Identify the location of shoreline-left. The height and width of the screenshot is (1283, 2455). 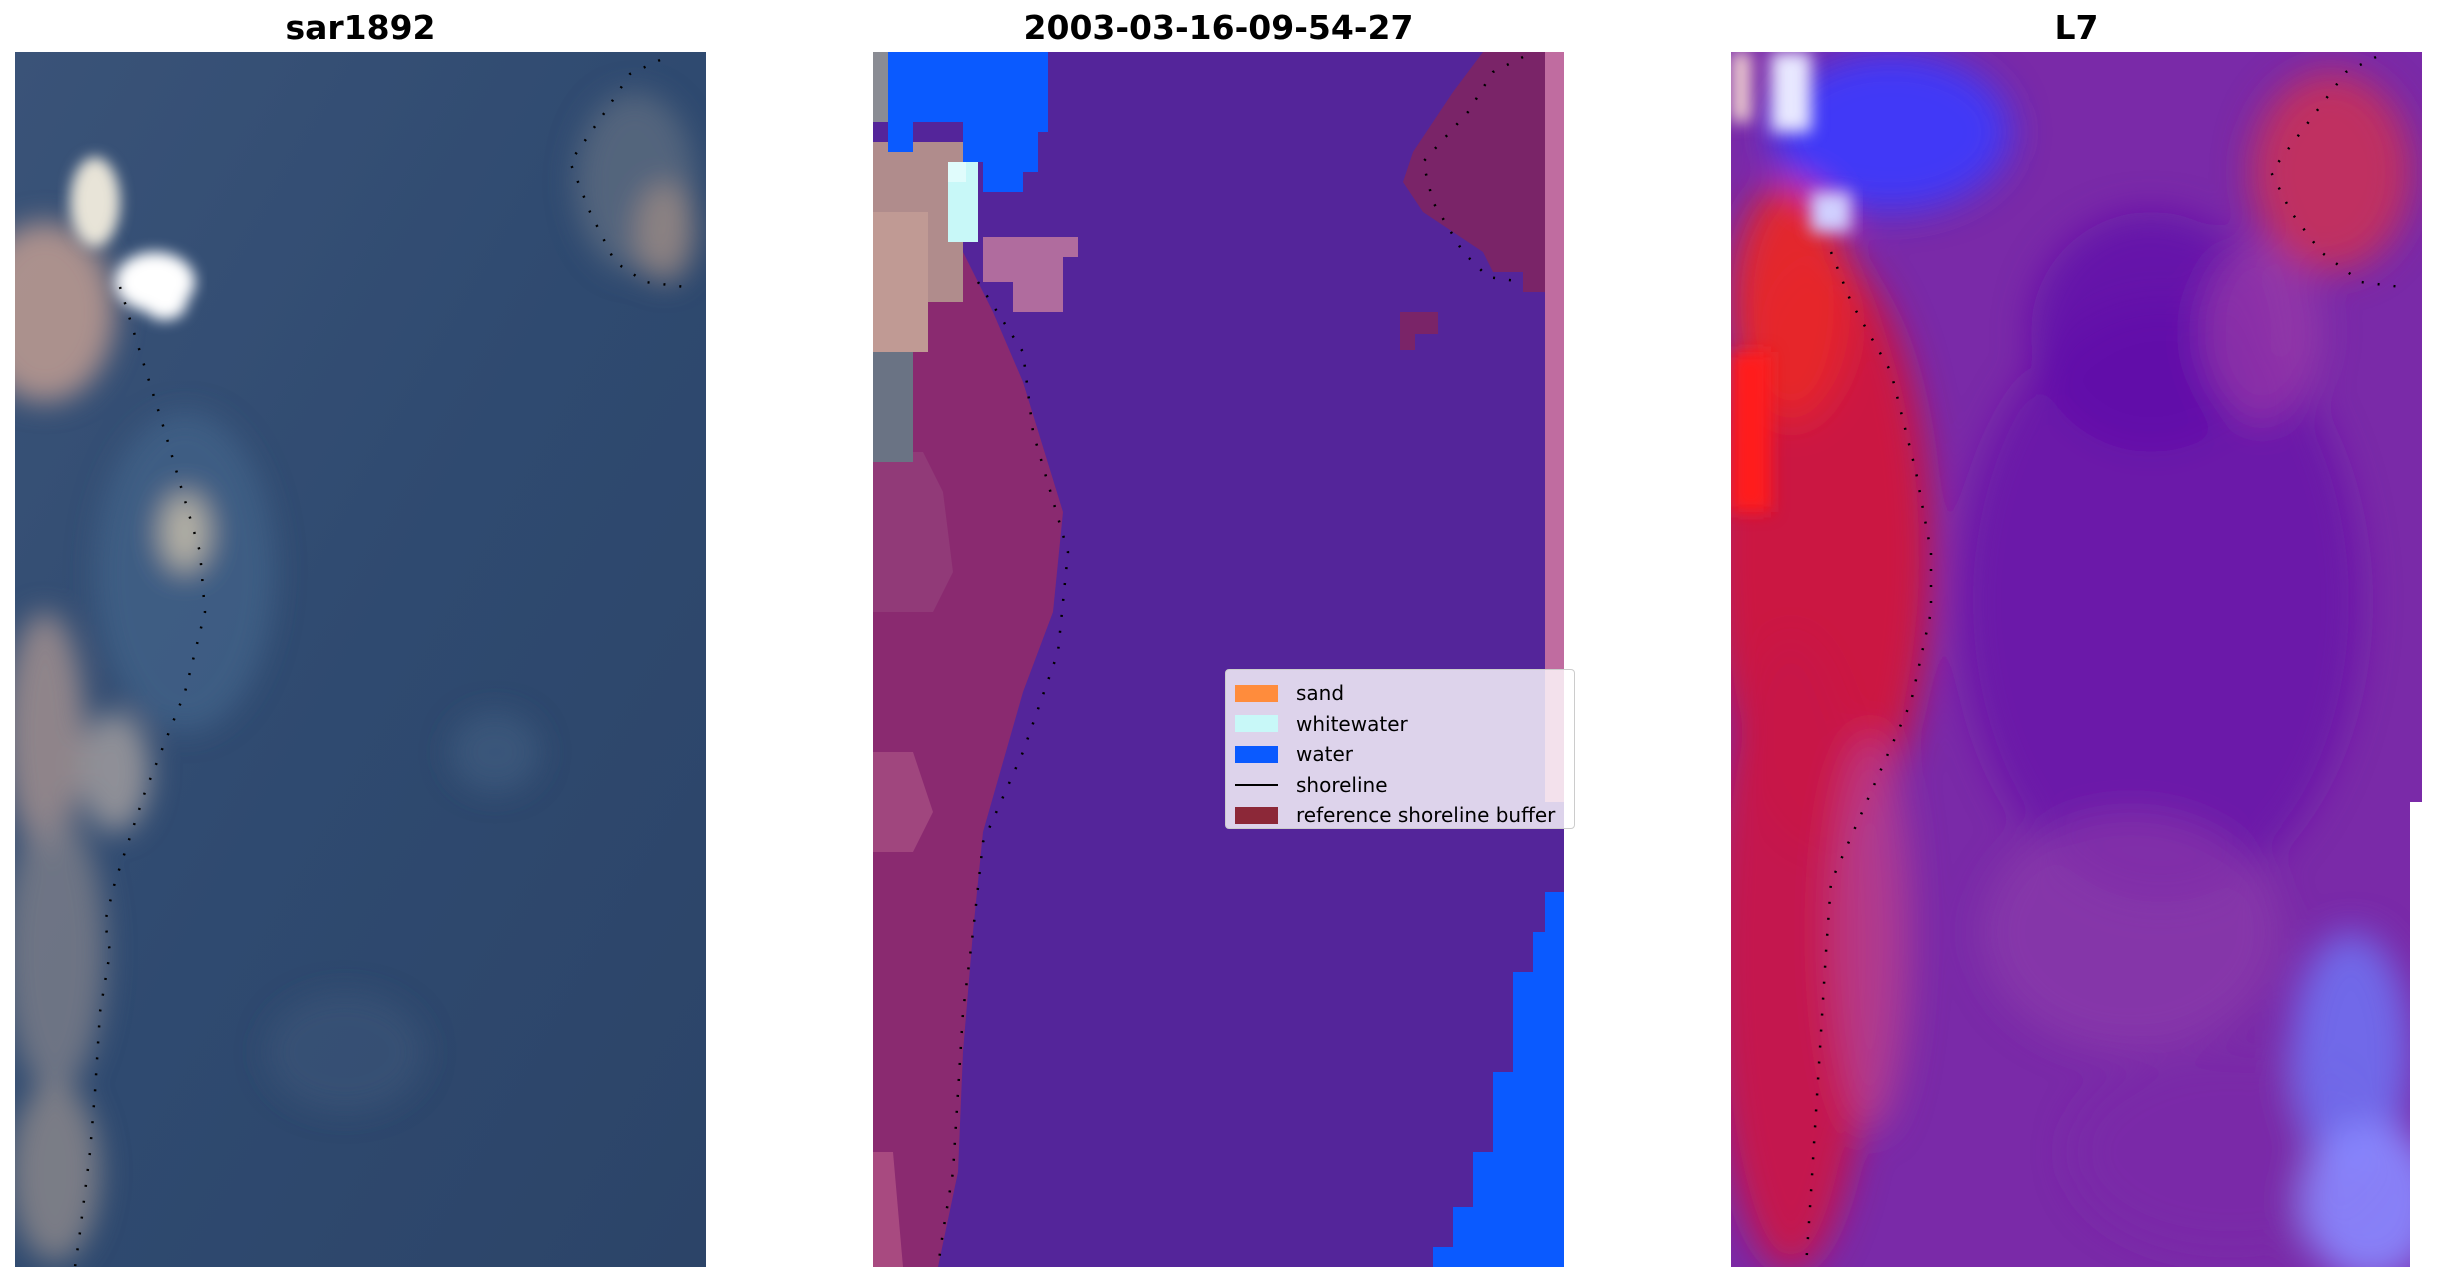
(140, 776).